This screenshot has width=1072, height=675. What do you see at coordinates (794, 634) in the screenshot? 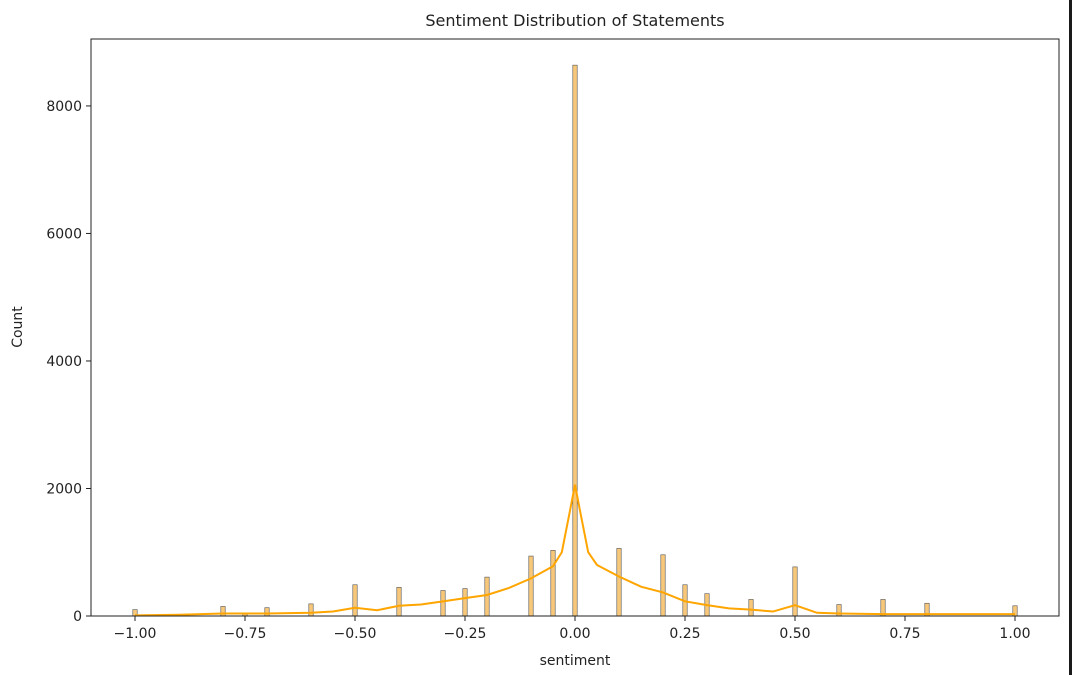
I see `x-tick-label: 0.50` at bounding box center [794, 634].